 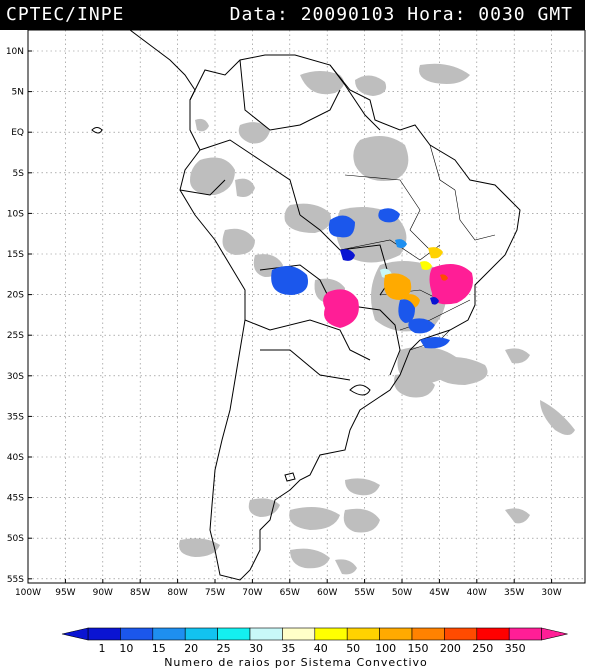 I want to click on lat-label: 15S, so click(x=15, y=255).